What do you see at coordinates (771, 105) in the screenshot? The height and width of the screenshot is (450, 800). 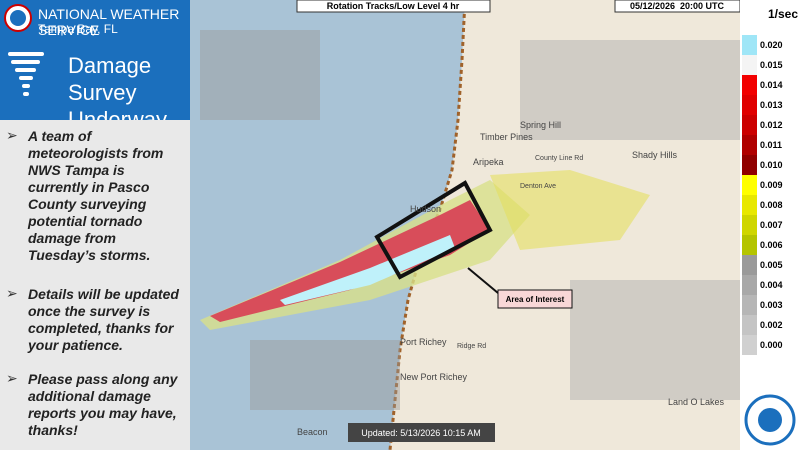 I see `scale-label: 0.013` at bounding box center [771, 105].